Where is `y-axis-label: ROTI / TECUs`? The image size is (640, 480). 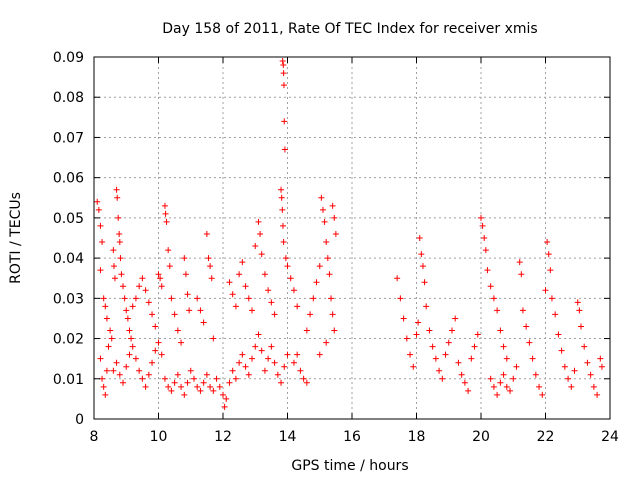
y-axis-label: ROTI / TECUs is located at coordinates (16, 238).